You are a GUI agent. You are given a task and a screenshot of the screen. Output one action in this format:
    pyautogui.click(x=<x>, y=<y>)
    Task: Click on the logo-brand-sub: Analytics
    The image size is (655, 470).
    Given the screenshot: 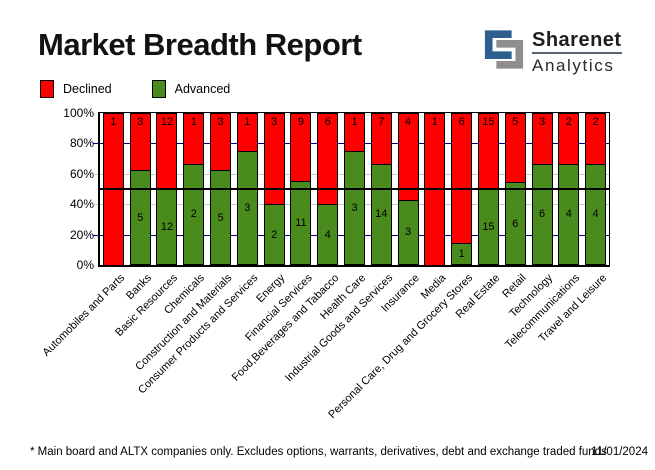 What is the action you would take?
    pyautogui.click(x=573, y=65)
    